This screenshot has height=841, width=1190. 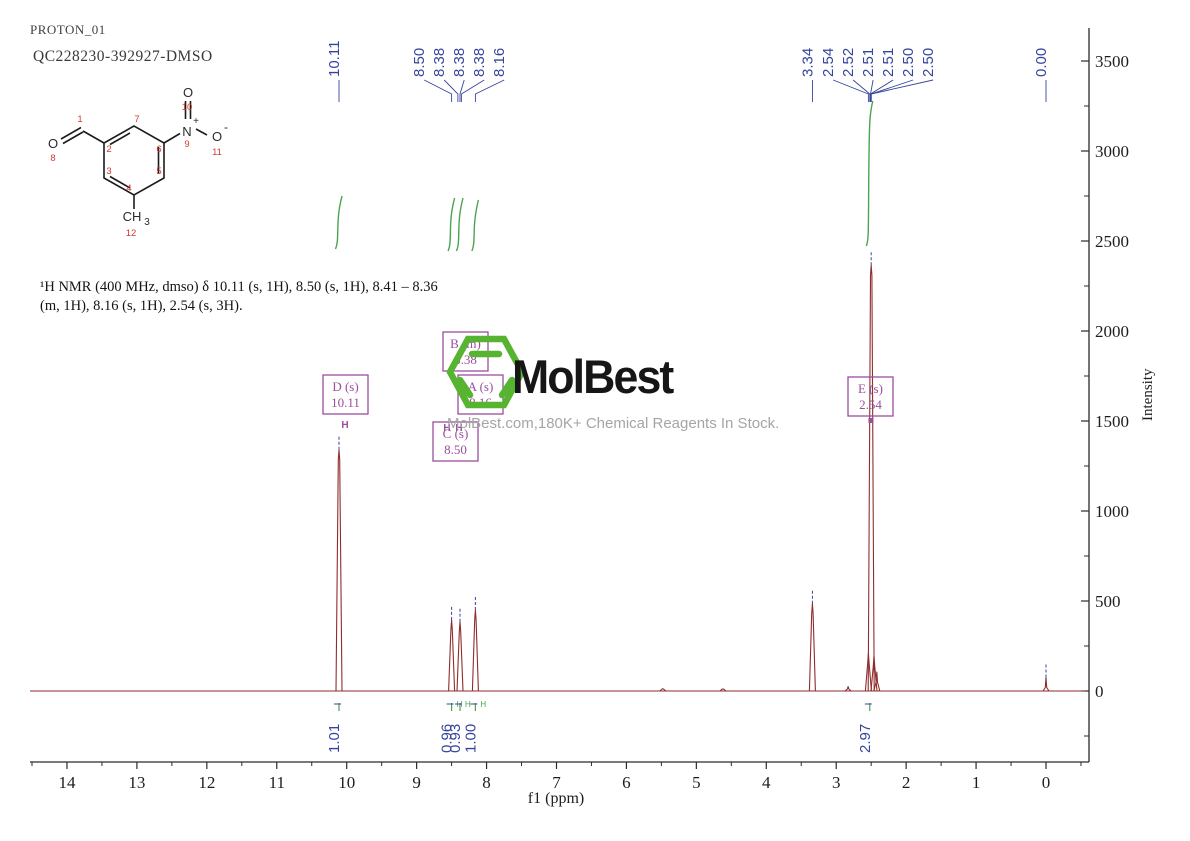 What do you see at coordinates (1112, 421) in the screenshot?
I see `y-axis-tick-label: 1500` at bounding box center [1112, 421].